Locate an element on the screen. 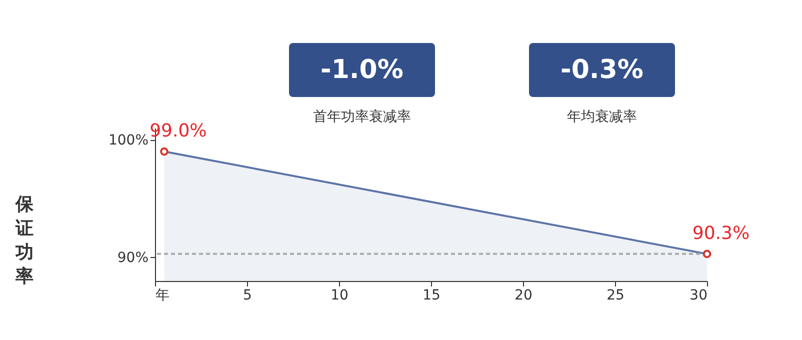 The width and height of the screenshot is (802, 340). x-tick-label: 25 is located at coordinates (615, 296).